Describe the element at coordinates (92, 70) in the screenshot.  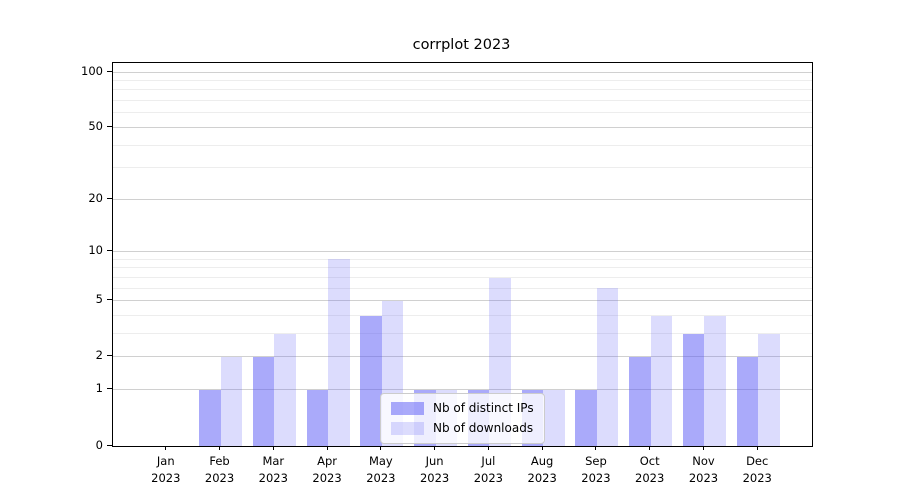
I see `y-tick-label: 100` at that location.